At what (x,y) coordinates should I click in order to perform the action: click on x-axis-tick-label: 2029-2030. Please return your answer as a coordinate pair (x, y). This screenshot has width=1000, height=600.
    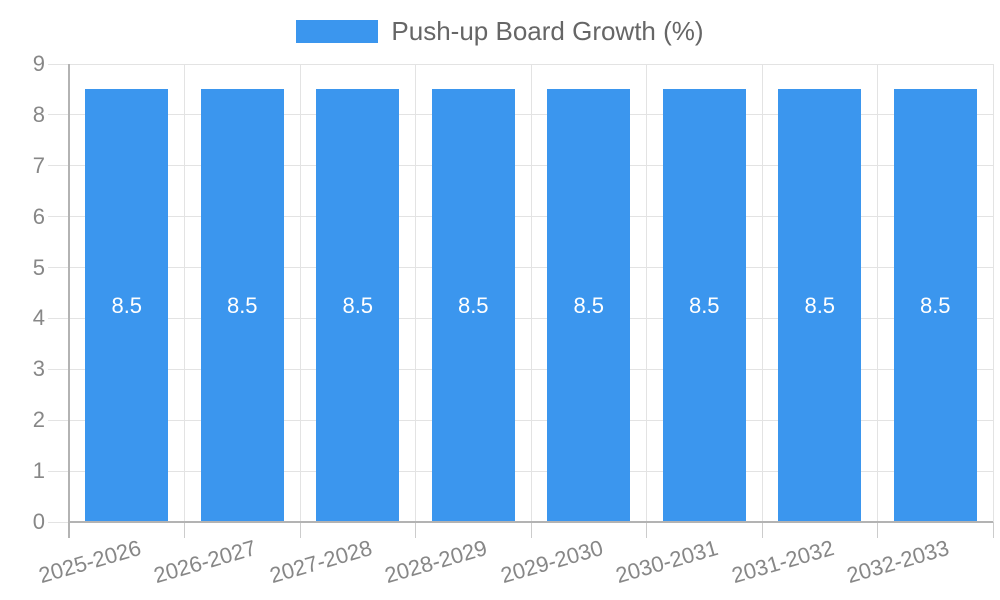
    Looking at the image, I should click on (551, 562).